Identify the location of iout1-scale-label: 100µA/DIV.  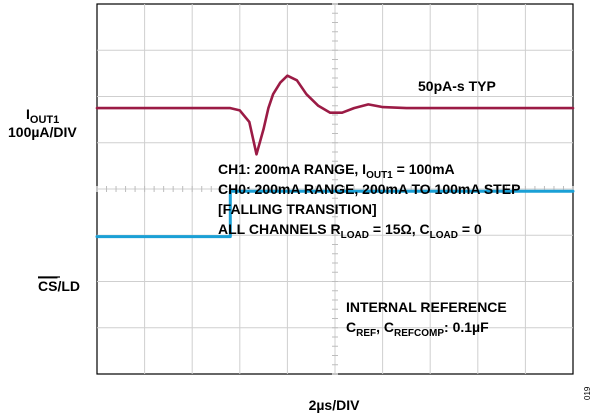
(42, 132).